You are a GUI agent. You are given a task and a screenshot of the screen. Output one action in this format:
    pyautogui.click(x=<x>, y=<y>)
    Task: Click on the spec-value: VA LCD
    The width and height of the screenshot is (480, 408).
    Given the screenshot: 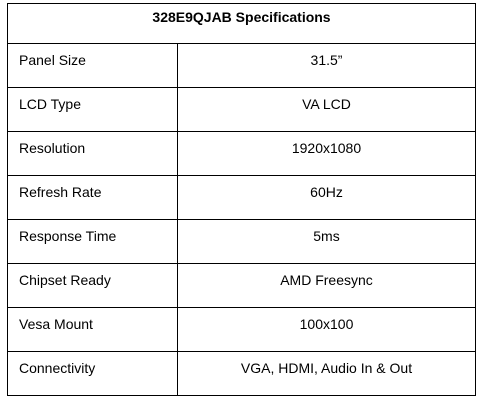 What is the action you would take?
    pyautogui.click(x=326, y=109)
    